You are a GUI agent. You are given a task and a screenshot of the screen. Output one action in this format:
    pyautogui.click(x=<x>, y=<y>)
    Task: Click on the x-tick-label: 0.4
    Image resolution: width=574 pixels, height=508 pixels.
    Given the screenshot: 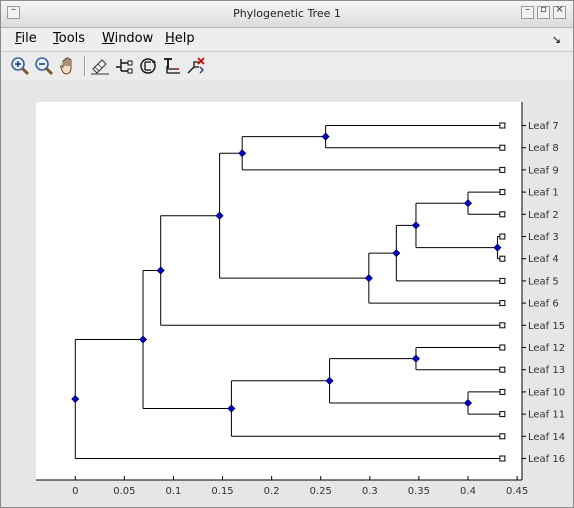 What is the action you would take?
    pyautogui.click(x=468, y=491)
    